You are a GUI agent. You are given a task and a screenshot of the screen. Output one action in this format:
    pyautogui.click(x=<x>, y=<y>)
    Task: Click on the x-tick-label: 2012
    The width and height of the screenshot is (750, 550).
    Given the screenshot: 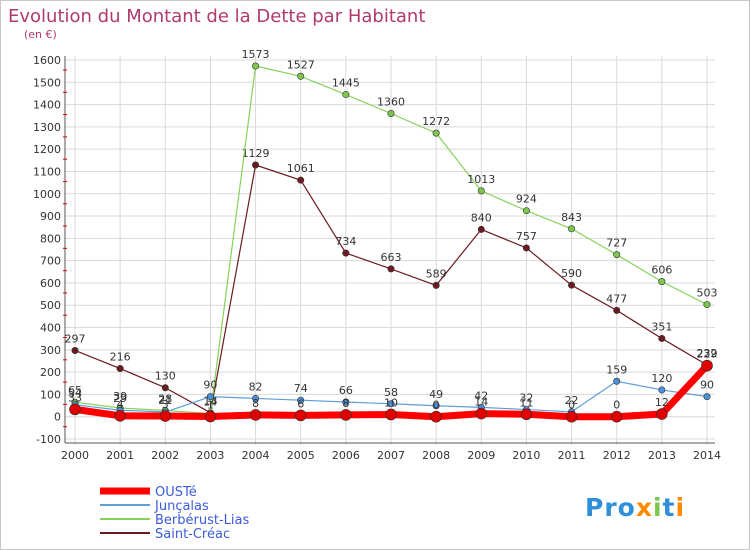 What is the action you would take?
    pyautogui.click(x=617, y=455)
    